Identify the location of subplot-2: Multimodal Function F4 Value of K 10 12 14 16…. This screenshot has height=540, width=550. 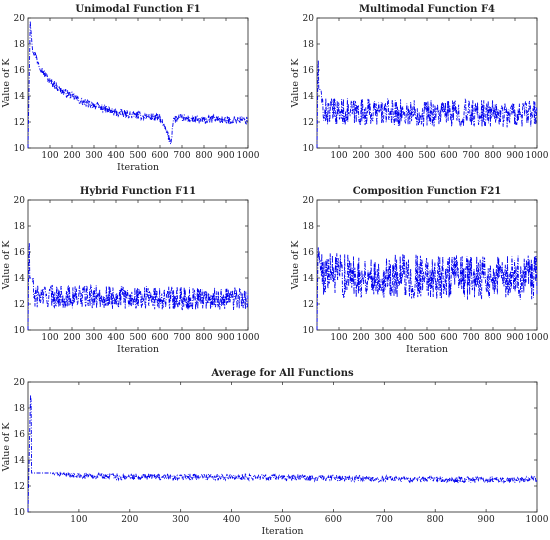
(419, 82).